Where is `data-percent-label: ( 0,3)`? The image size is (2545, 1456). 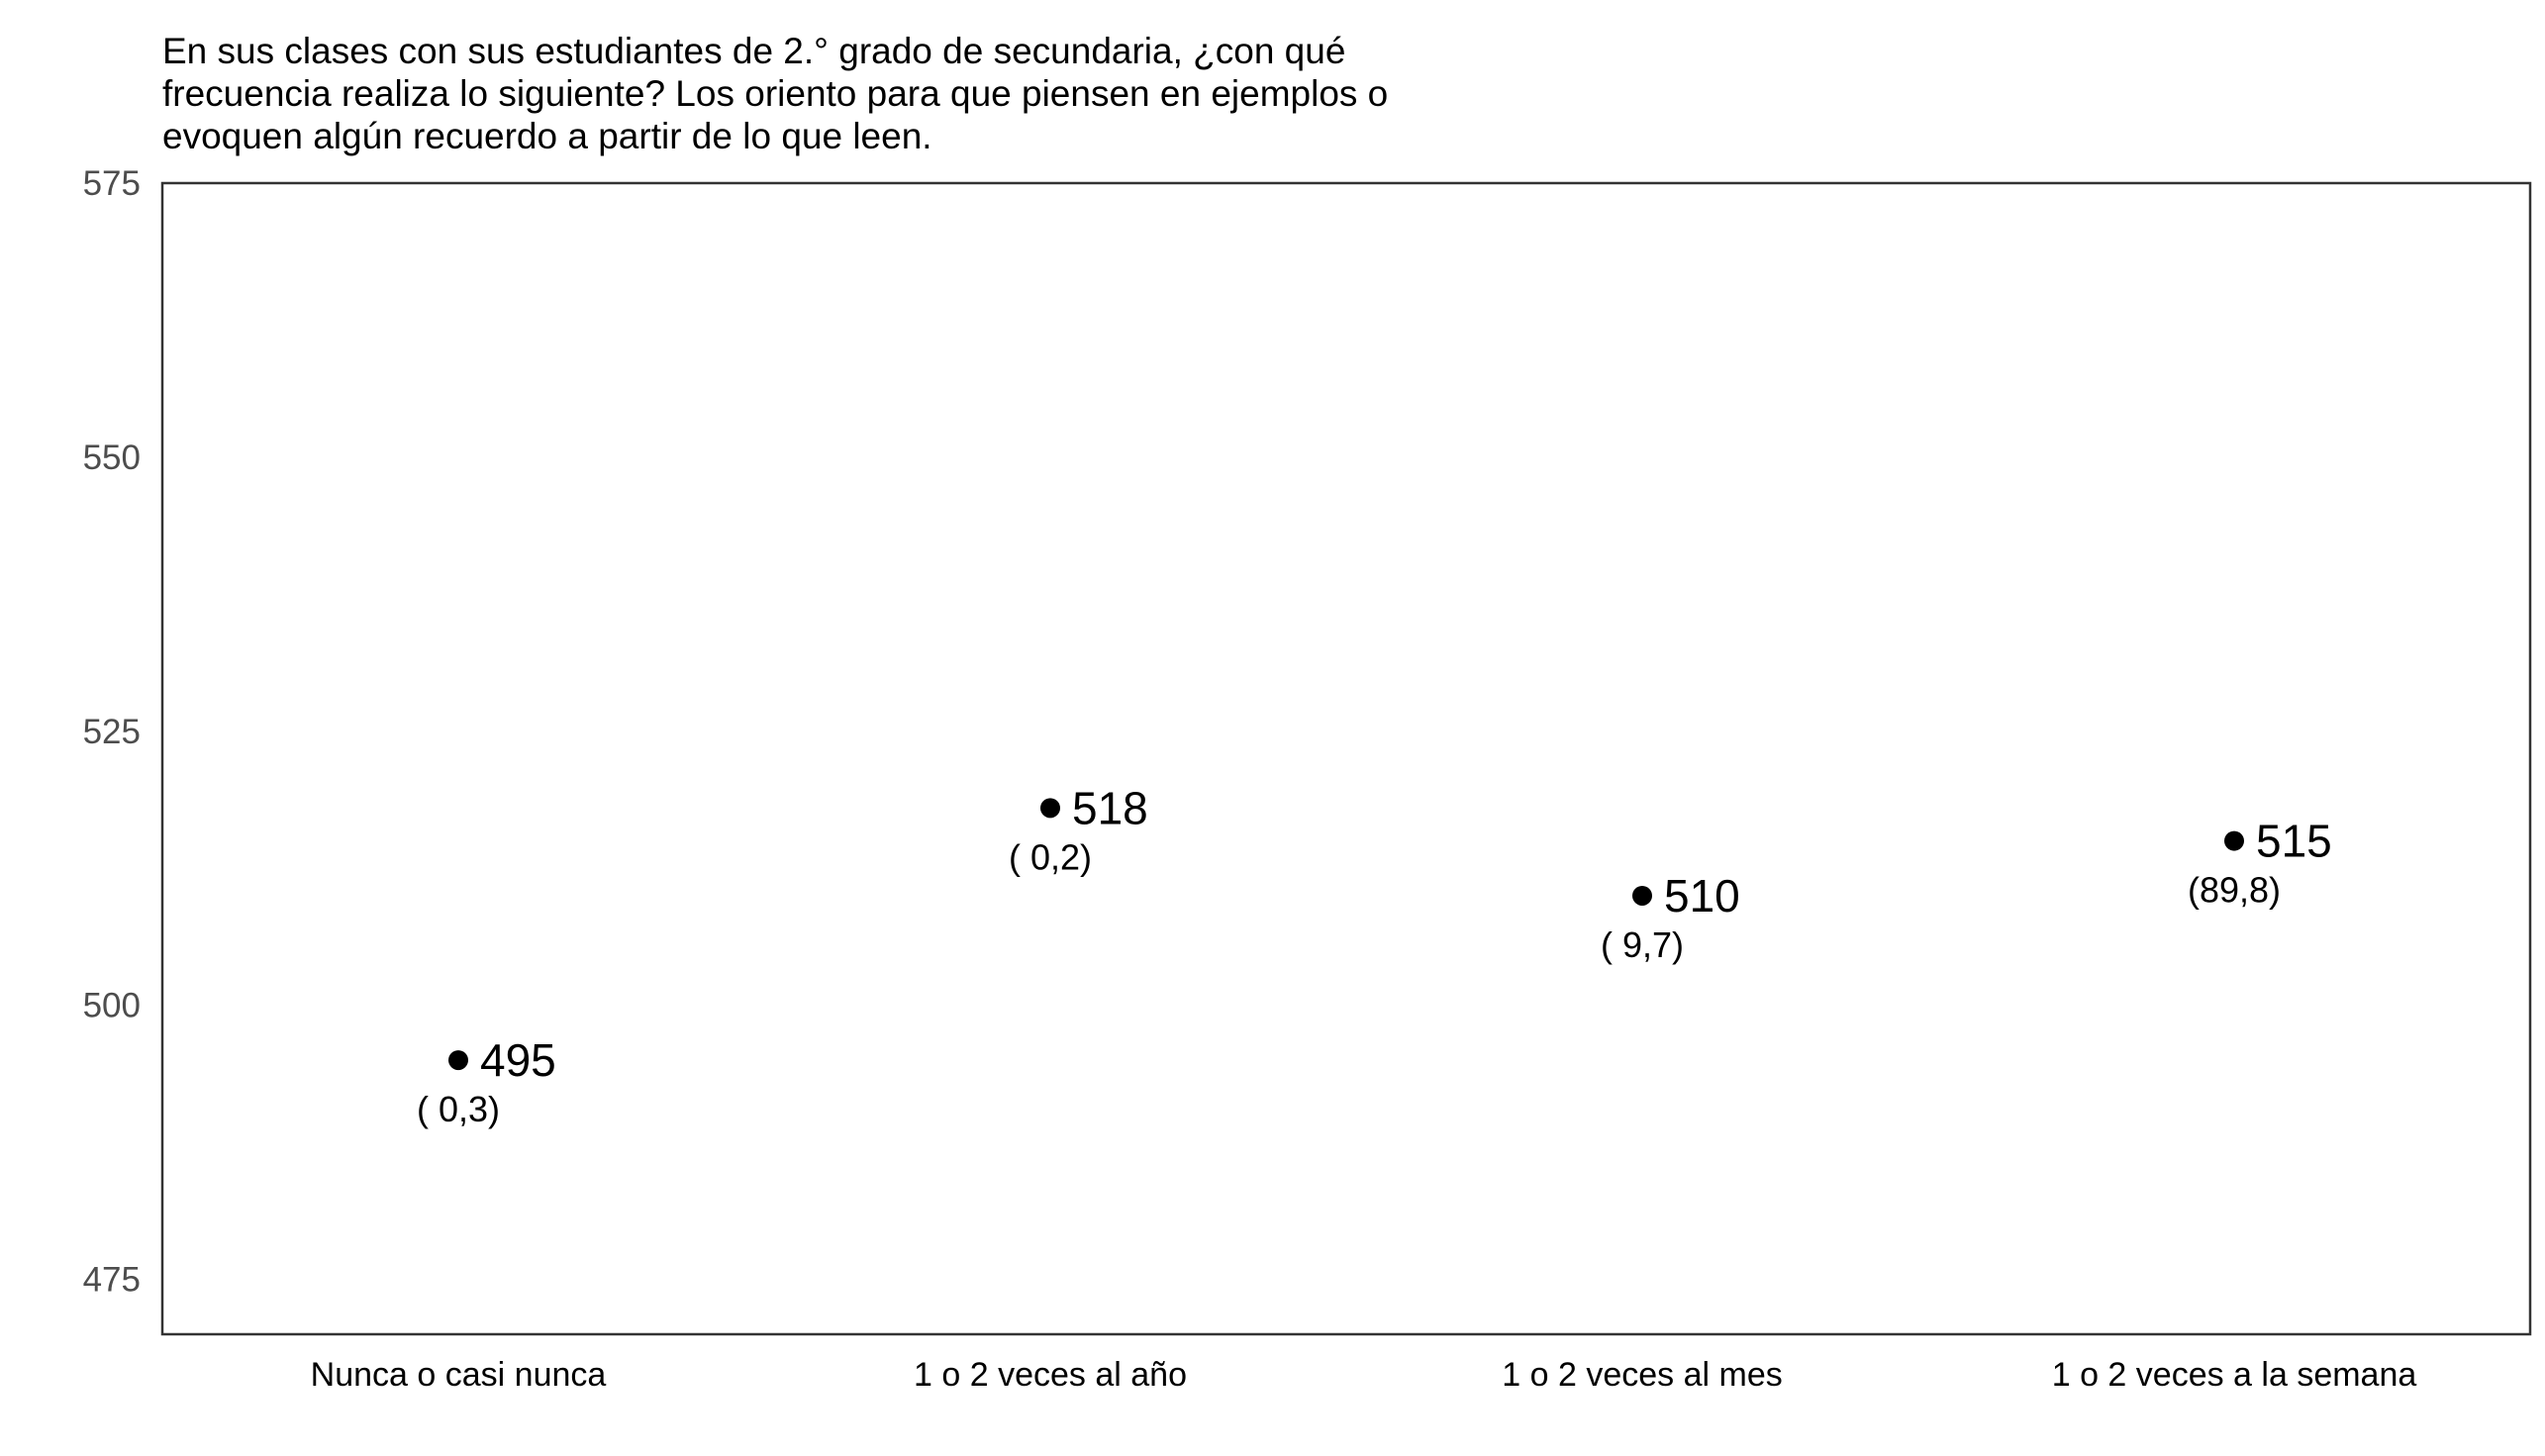 data-percent-label: ( 0,3) is located at coordinates (458, 1109).